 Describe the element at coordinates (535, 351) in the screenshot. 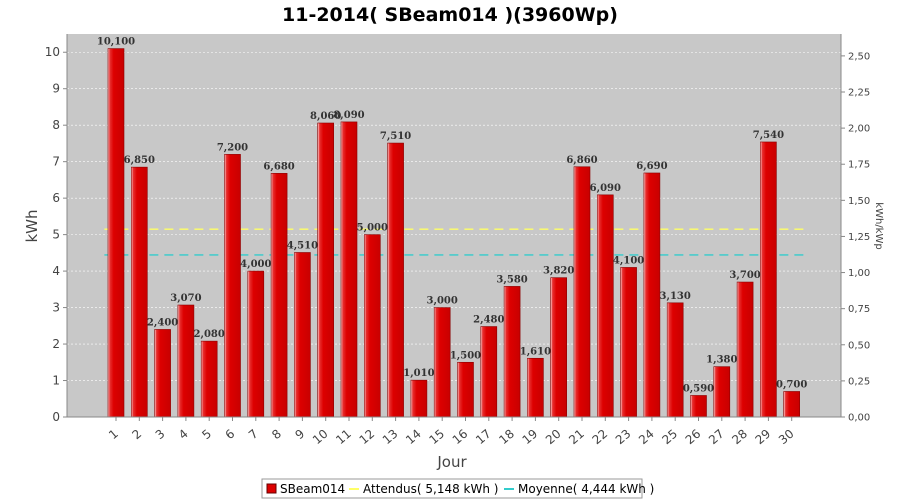

I see `data-label: 1,610` at that location.